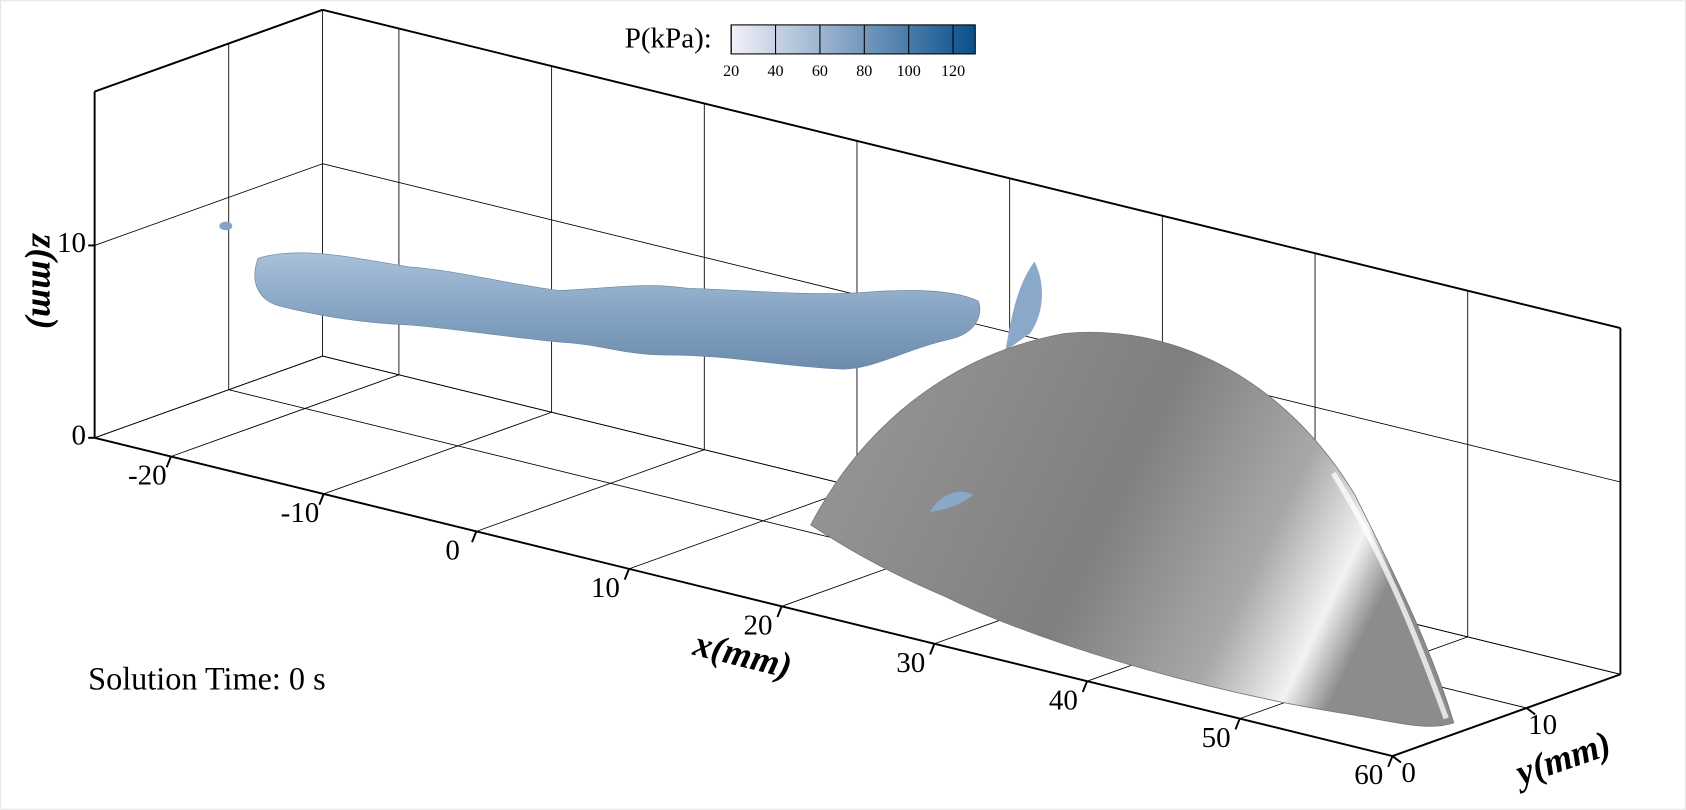  What do you see at coordinates (952, 501) in the screenshot?
I see `isosurface-patch` at bounding box center [952, 501].